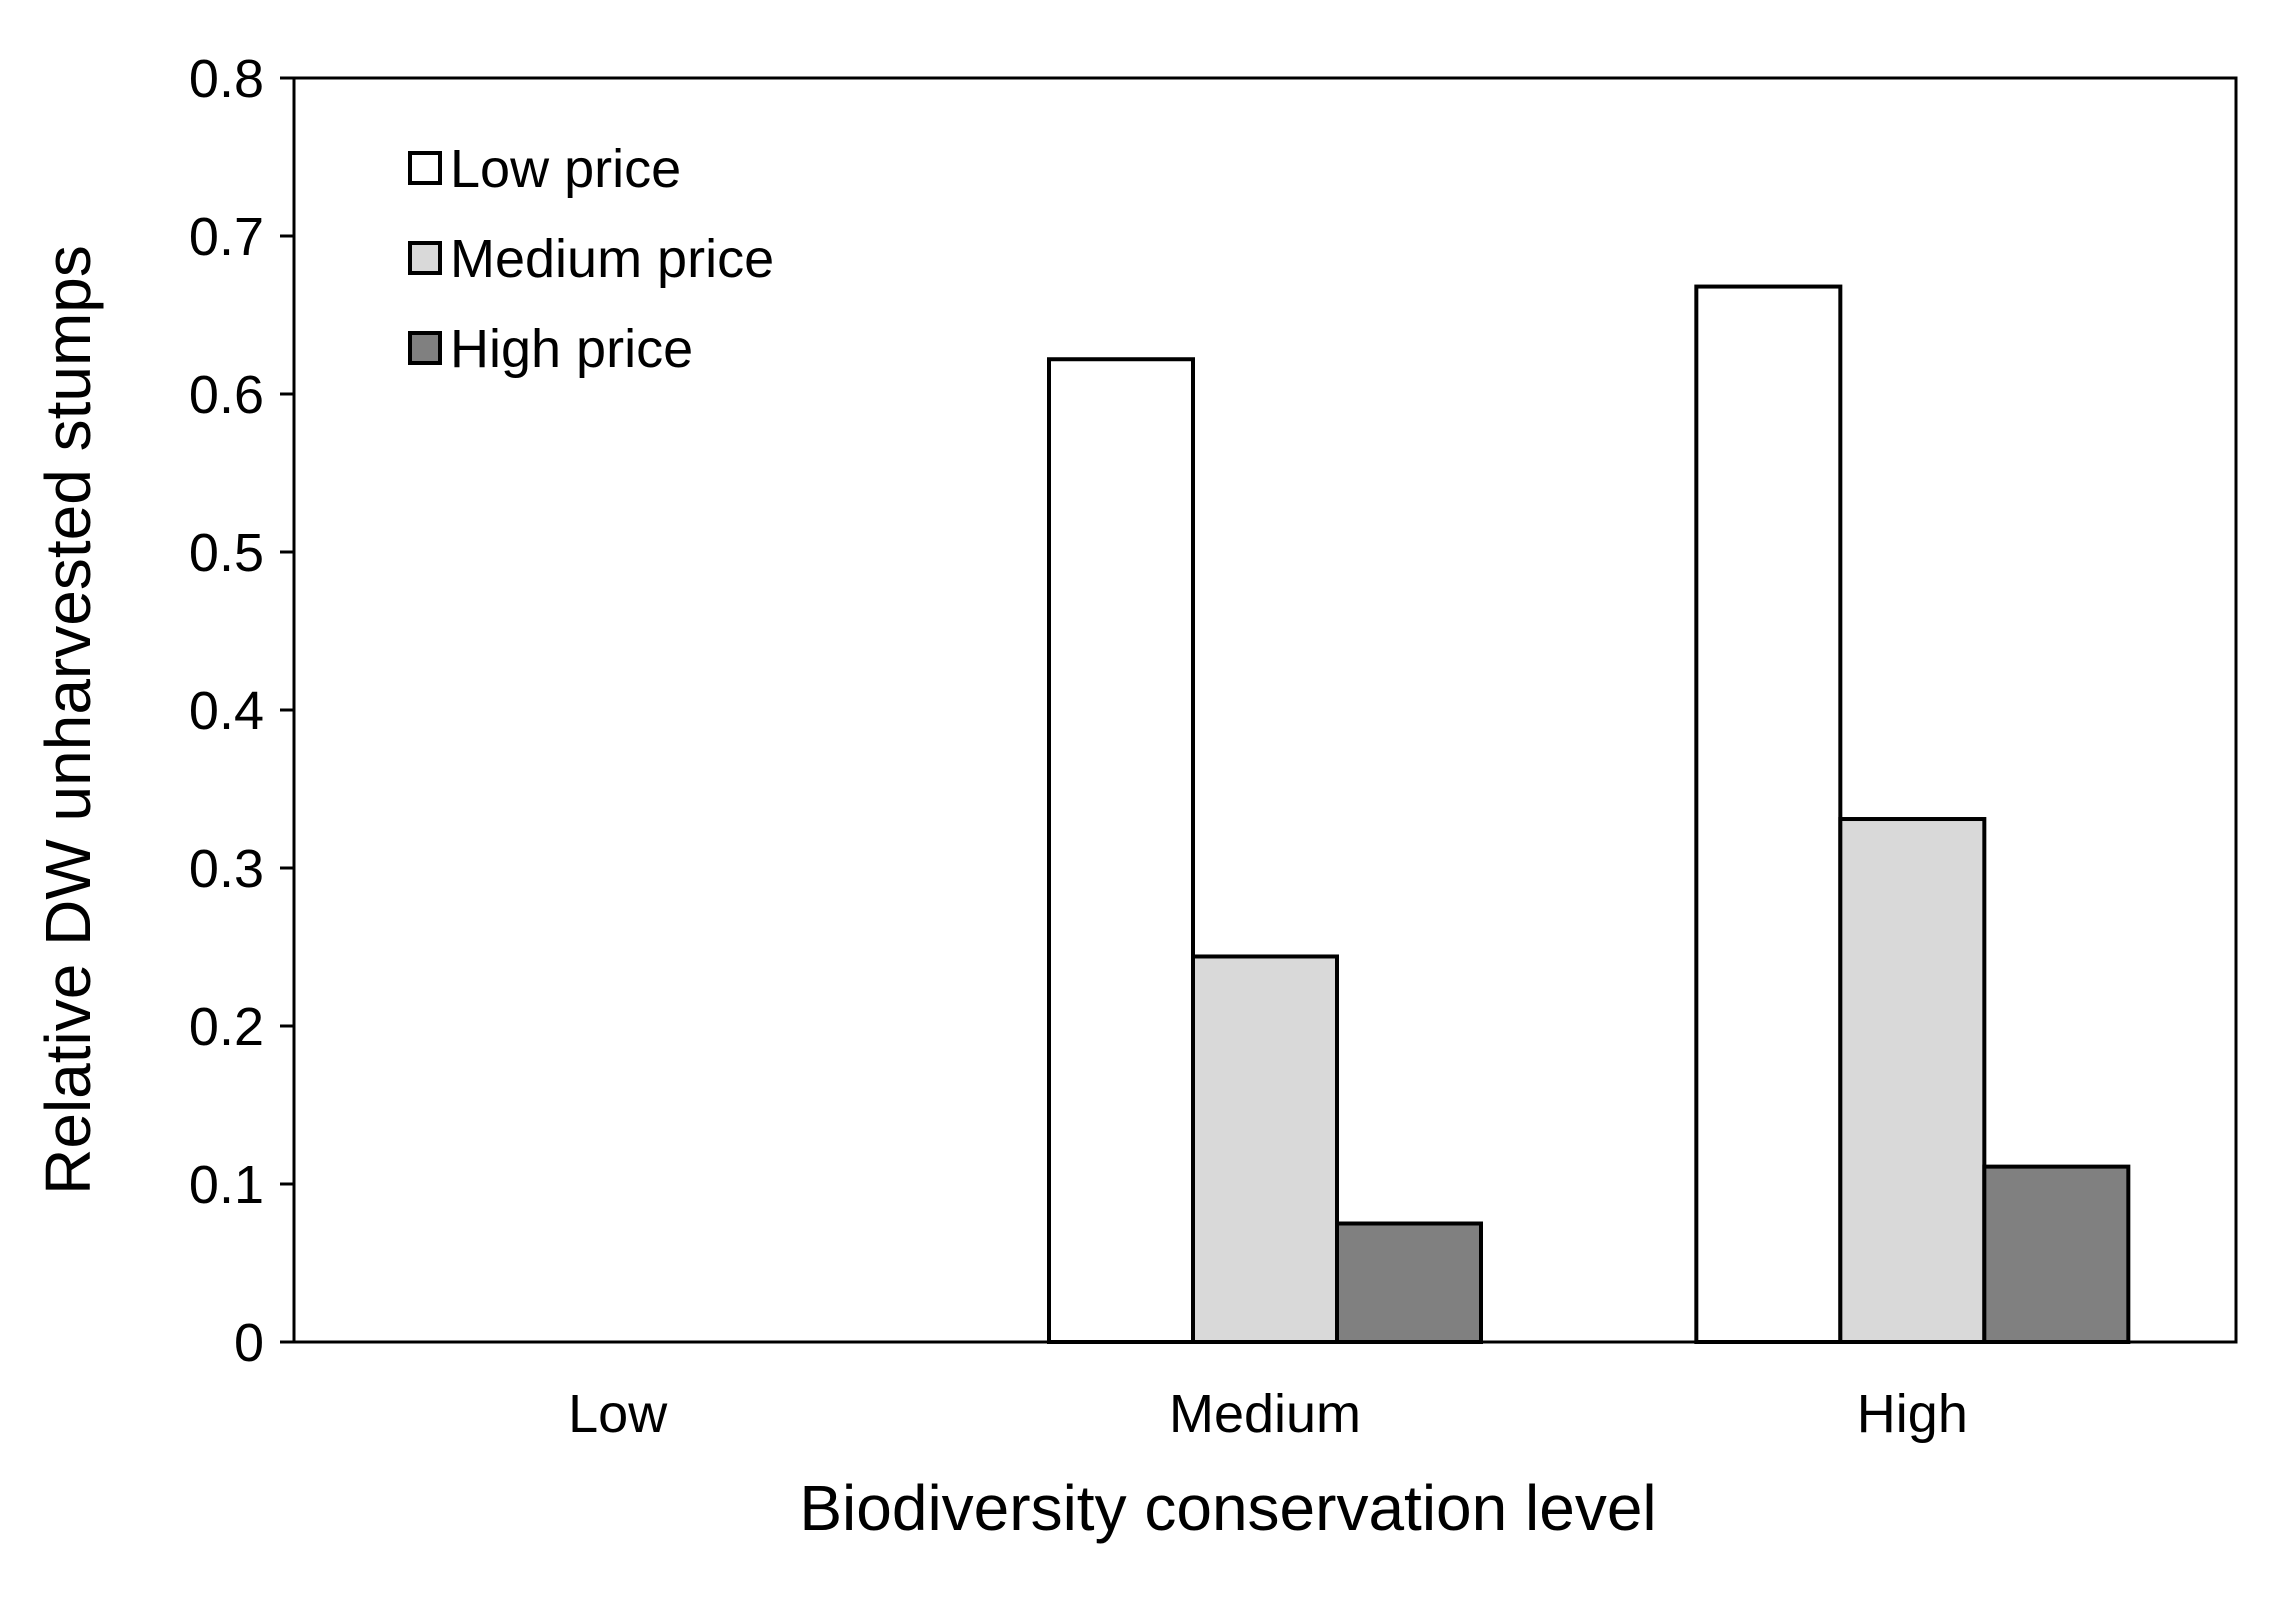 The image size is (2284, 1600). What do you see at coordinates (226, 237) in the screenshot?
I see `y-tick-label: 0.7` at bounding box center [226, 237].